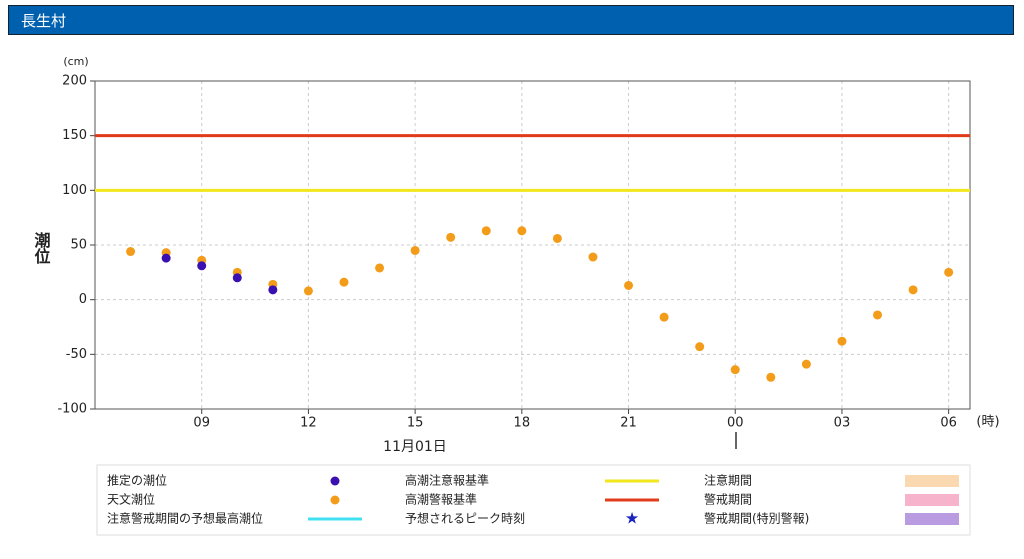 The width and height of the screenshot is (1024, 559). Describe the element at coordinates (441, 499) in the screenshot. I see `legend-label: 高潮警報基準` at that location.